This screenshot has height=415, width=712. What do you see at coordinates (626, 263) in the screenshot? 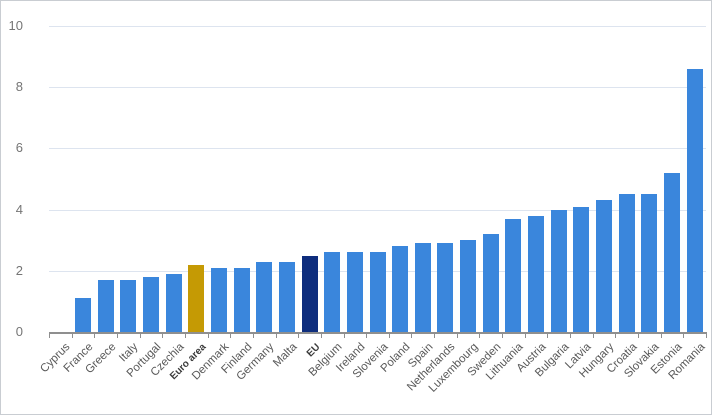
I see `bar-croatia` at bounding box center [626, 263].